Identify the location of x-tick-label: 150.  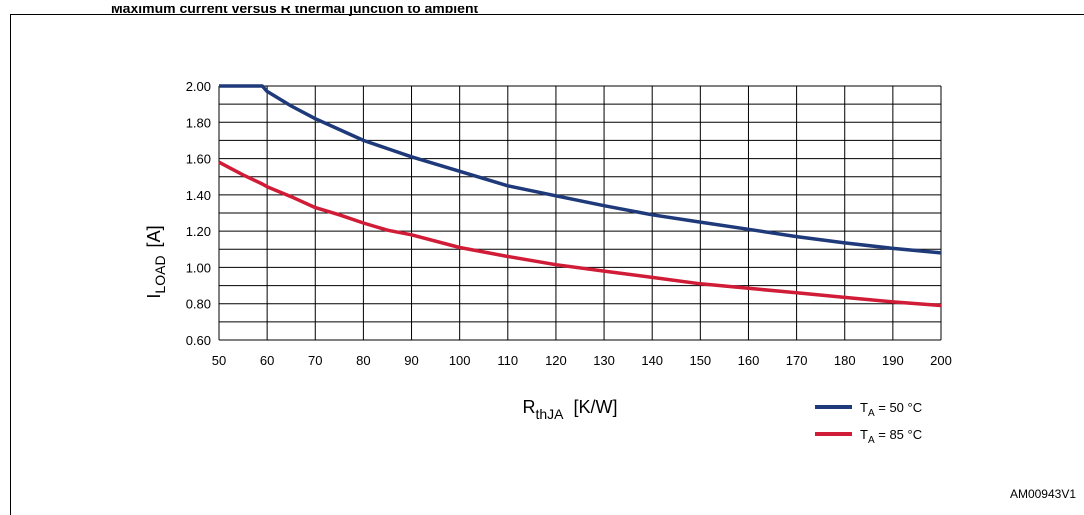
(700, 360).